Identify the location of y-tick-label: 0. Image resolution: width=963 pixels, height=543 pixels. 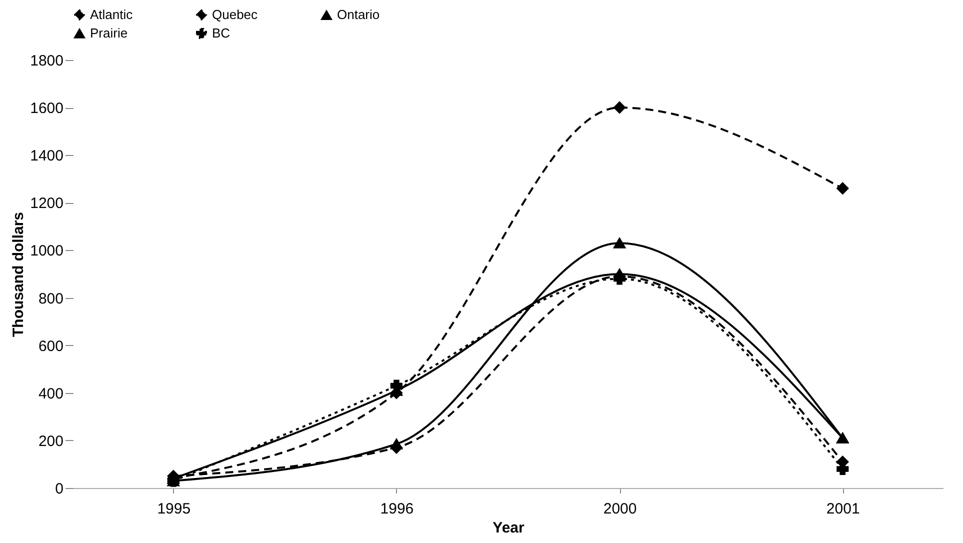
(59, 489).